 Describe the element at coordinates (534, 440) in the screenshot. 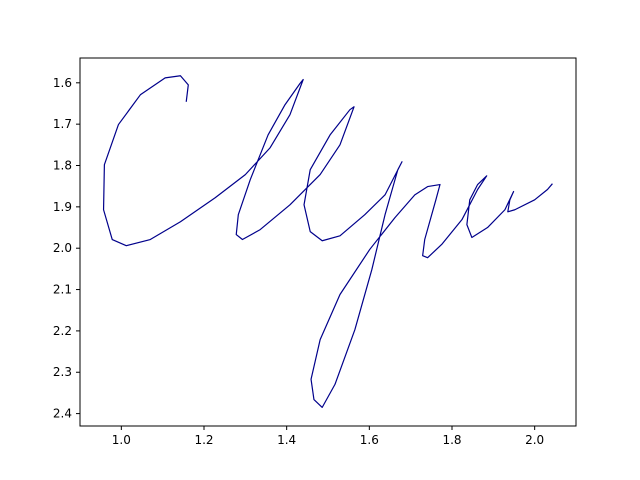

I see `x-tick-label: 2.0` at that location.